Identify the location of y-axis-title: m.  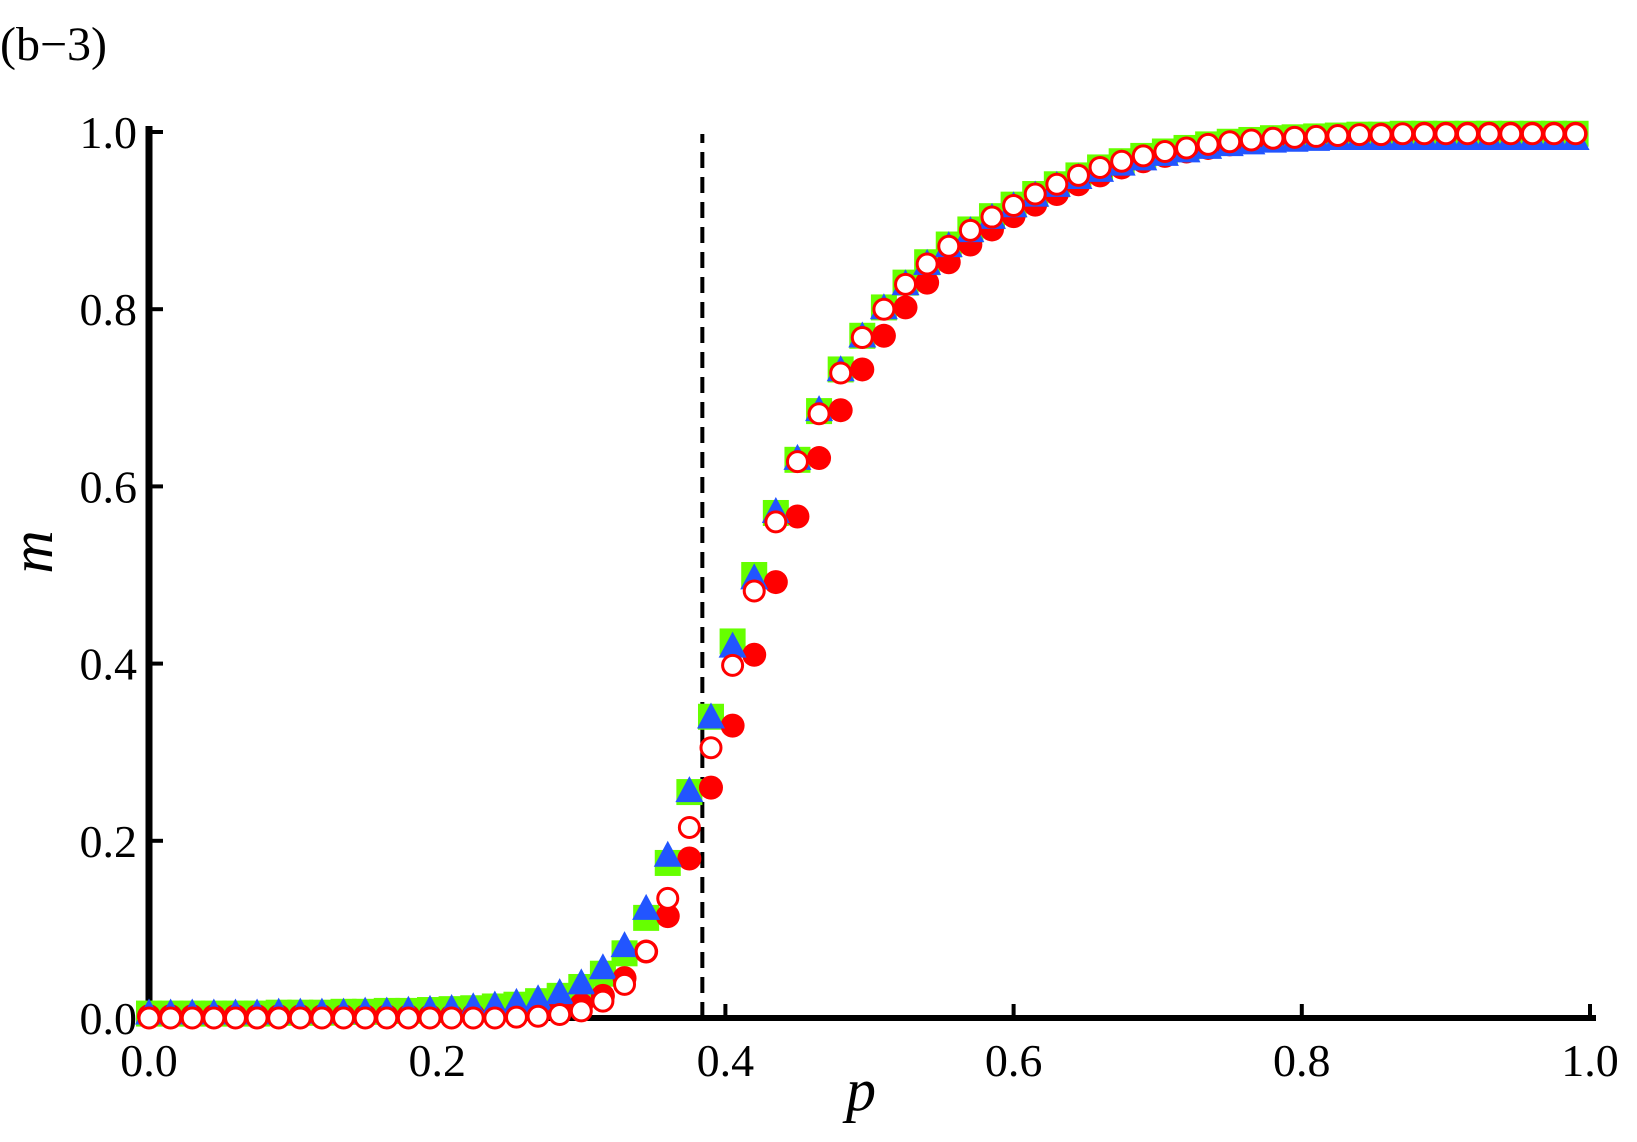
(32, 551).